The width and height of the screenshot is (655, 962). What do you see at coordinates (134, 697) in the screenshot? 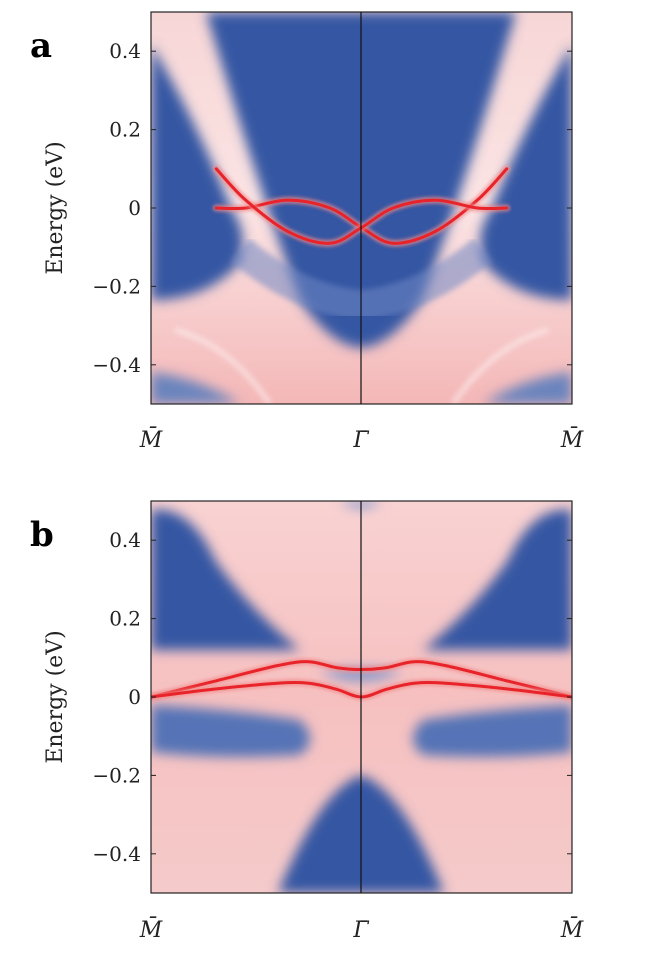
I see `panel-b-ytick-label-2: 0` at bounding box center [134, 697].